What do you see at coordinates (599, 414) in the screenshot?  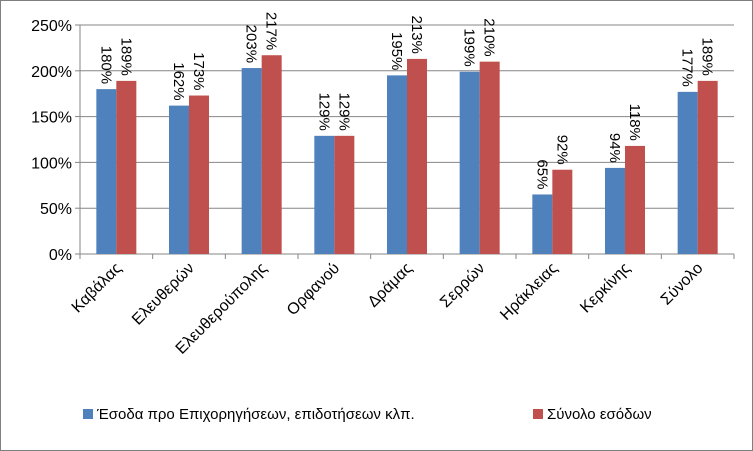 I see `legend-label: Σύνολο εσόδων` at bounding box center [599, 414].